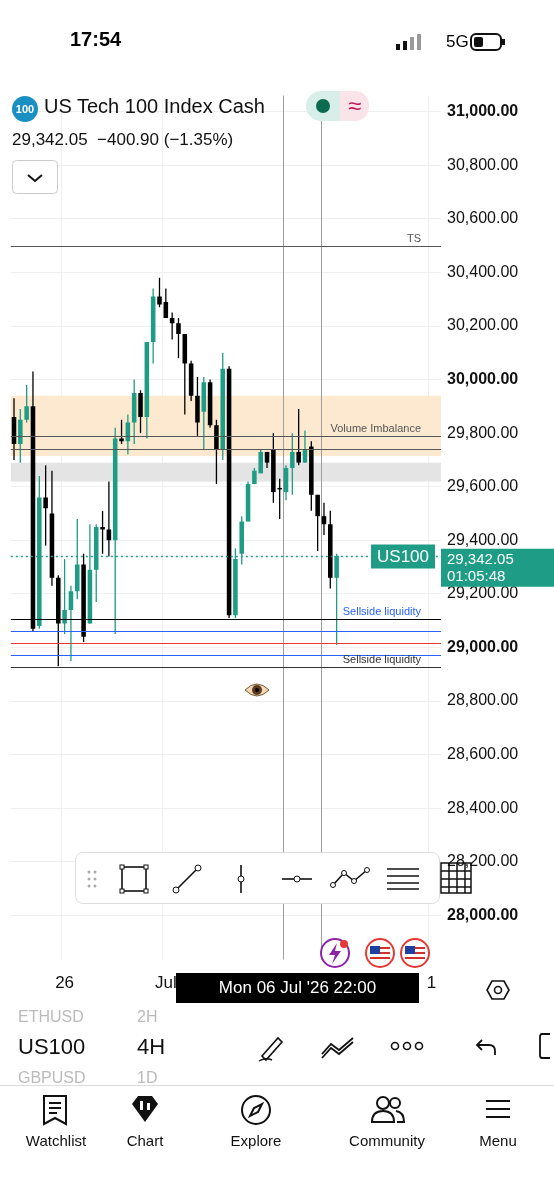 The width and height of the screenshot is (554, 1200). What do you see at coordinates (483, 218) in the screenshot?
I see `y-tick-label: 30,600.00` at bounding box center [483, 218].